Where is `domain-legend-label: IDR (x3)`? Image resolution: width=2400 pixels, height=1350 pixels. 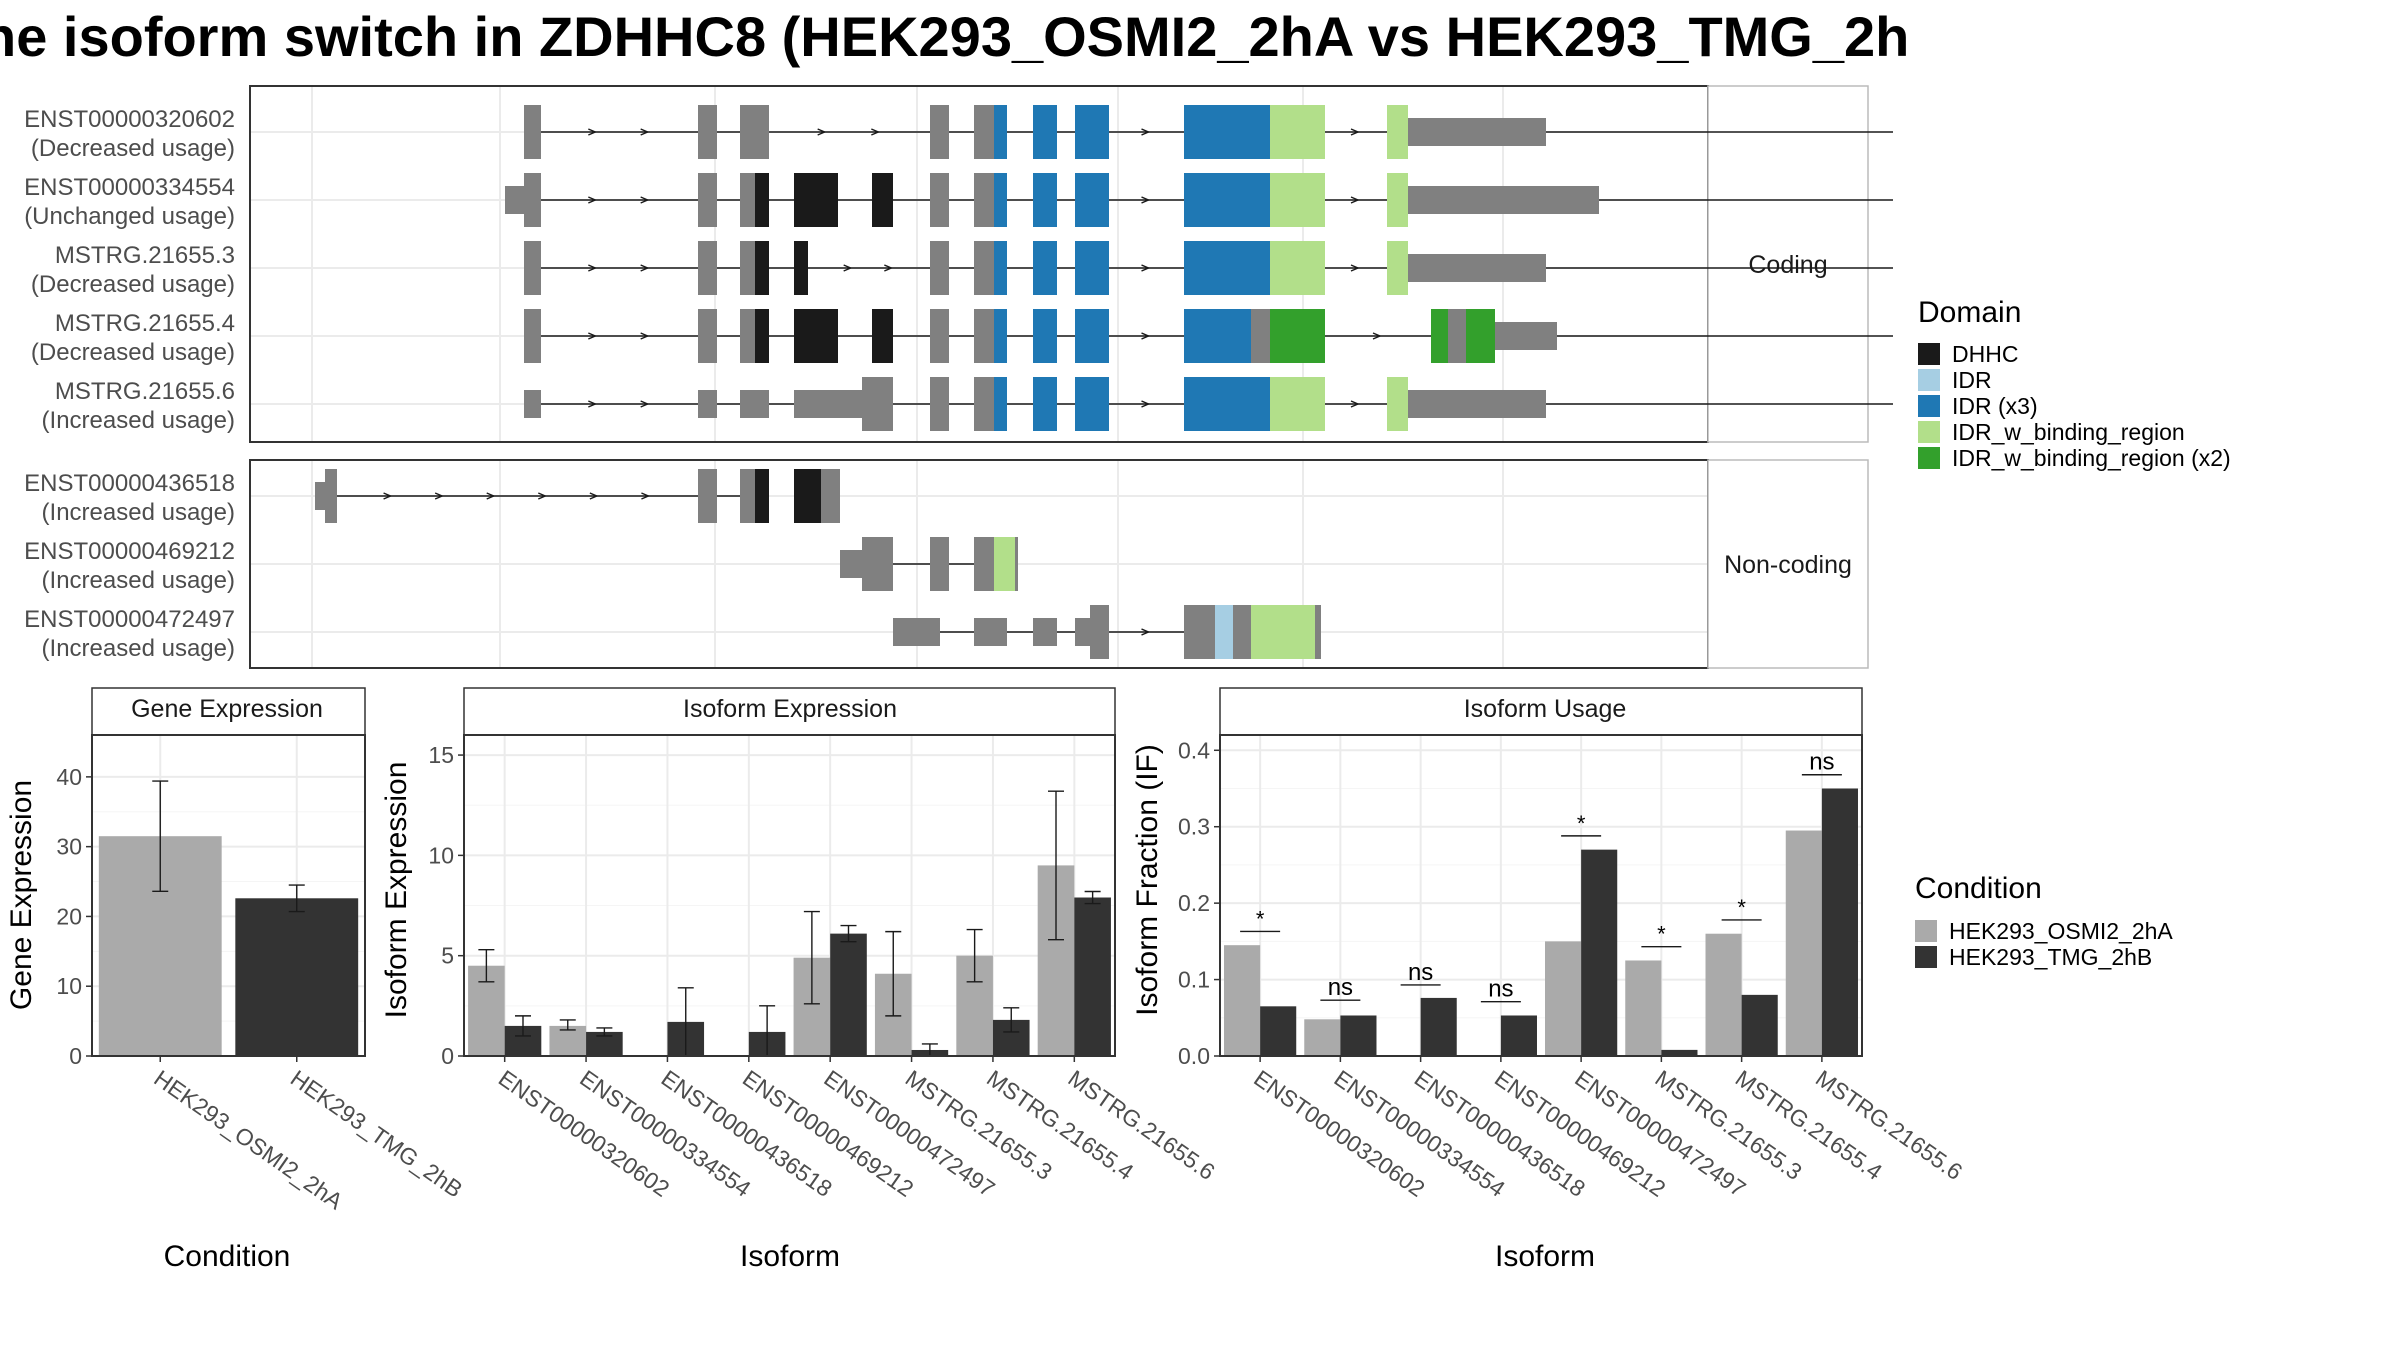
domain-legend-label: IDR (x3) is located at coordinates (1995, 406).